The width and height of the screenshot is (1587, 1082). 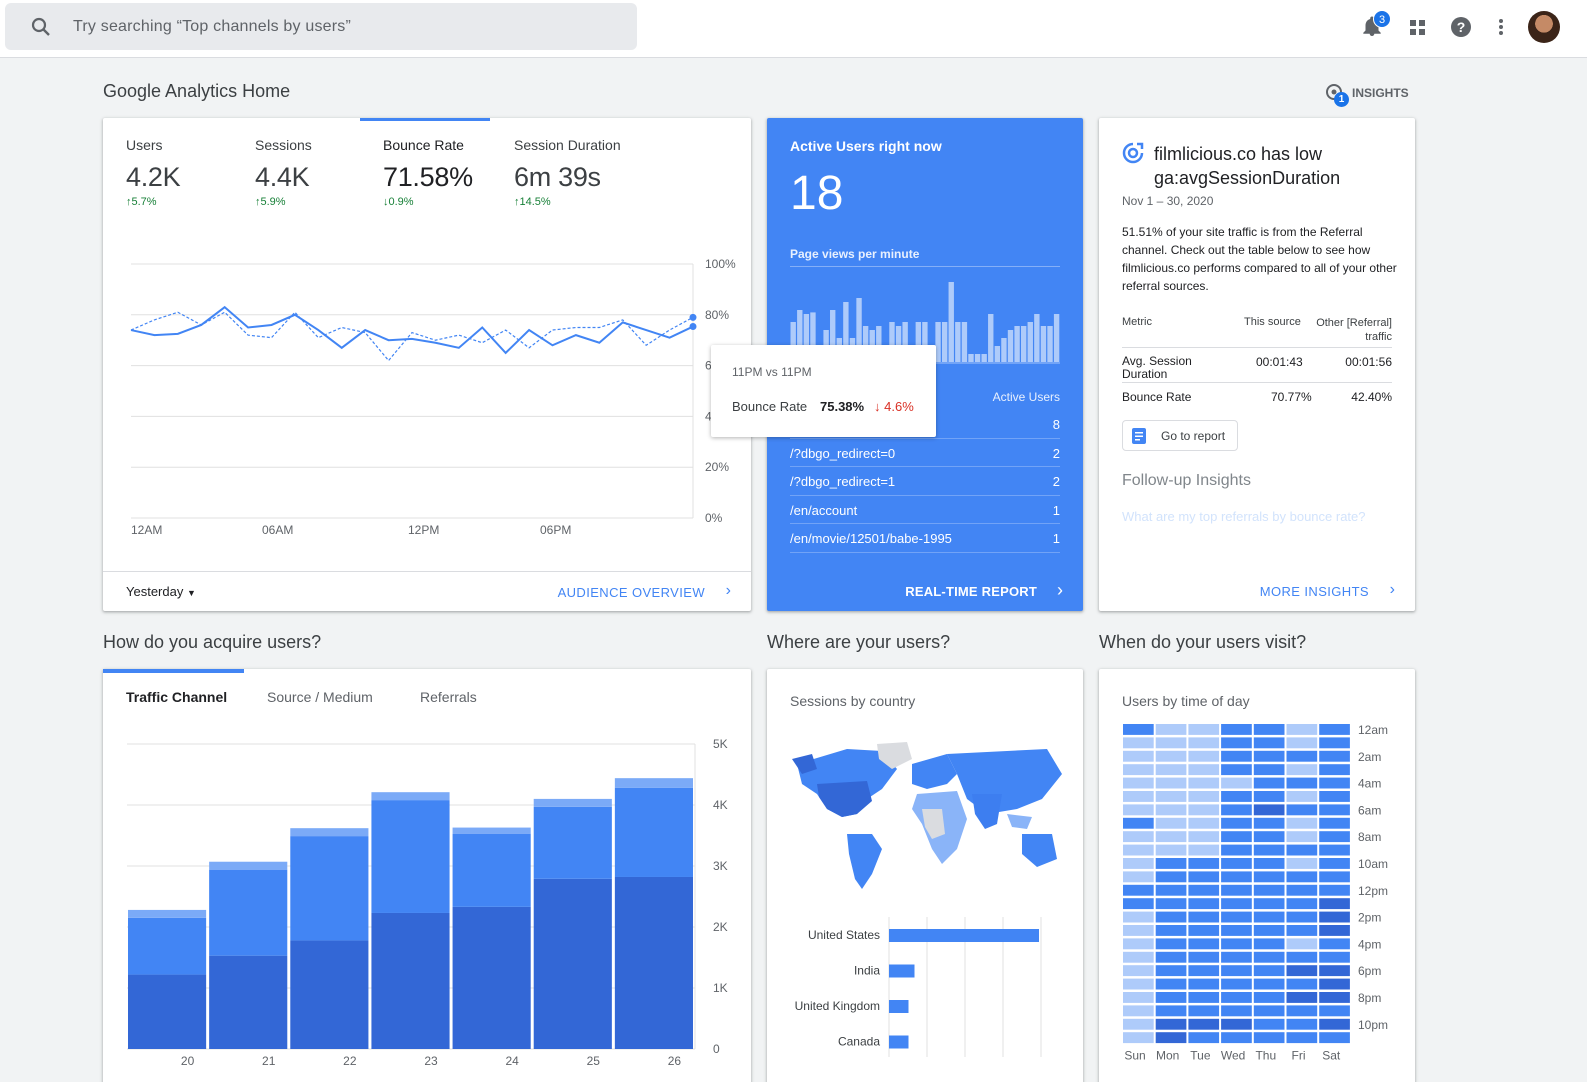 What do you see at coordinates (1369, 95) in the screenshot?
I see `insights-button: 1 INSIGHTS` at bounding box center [1369, 95].